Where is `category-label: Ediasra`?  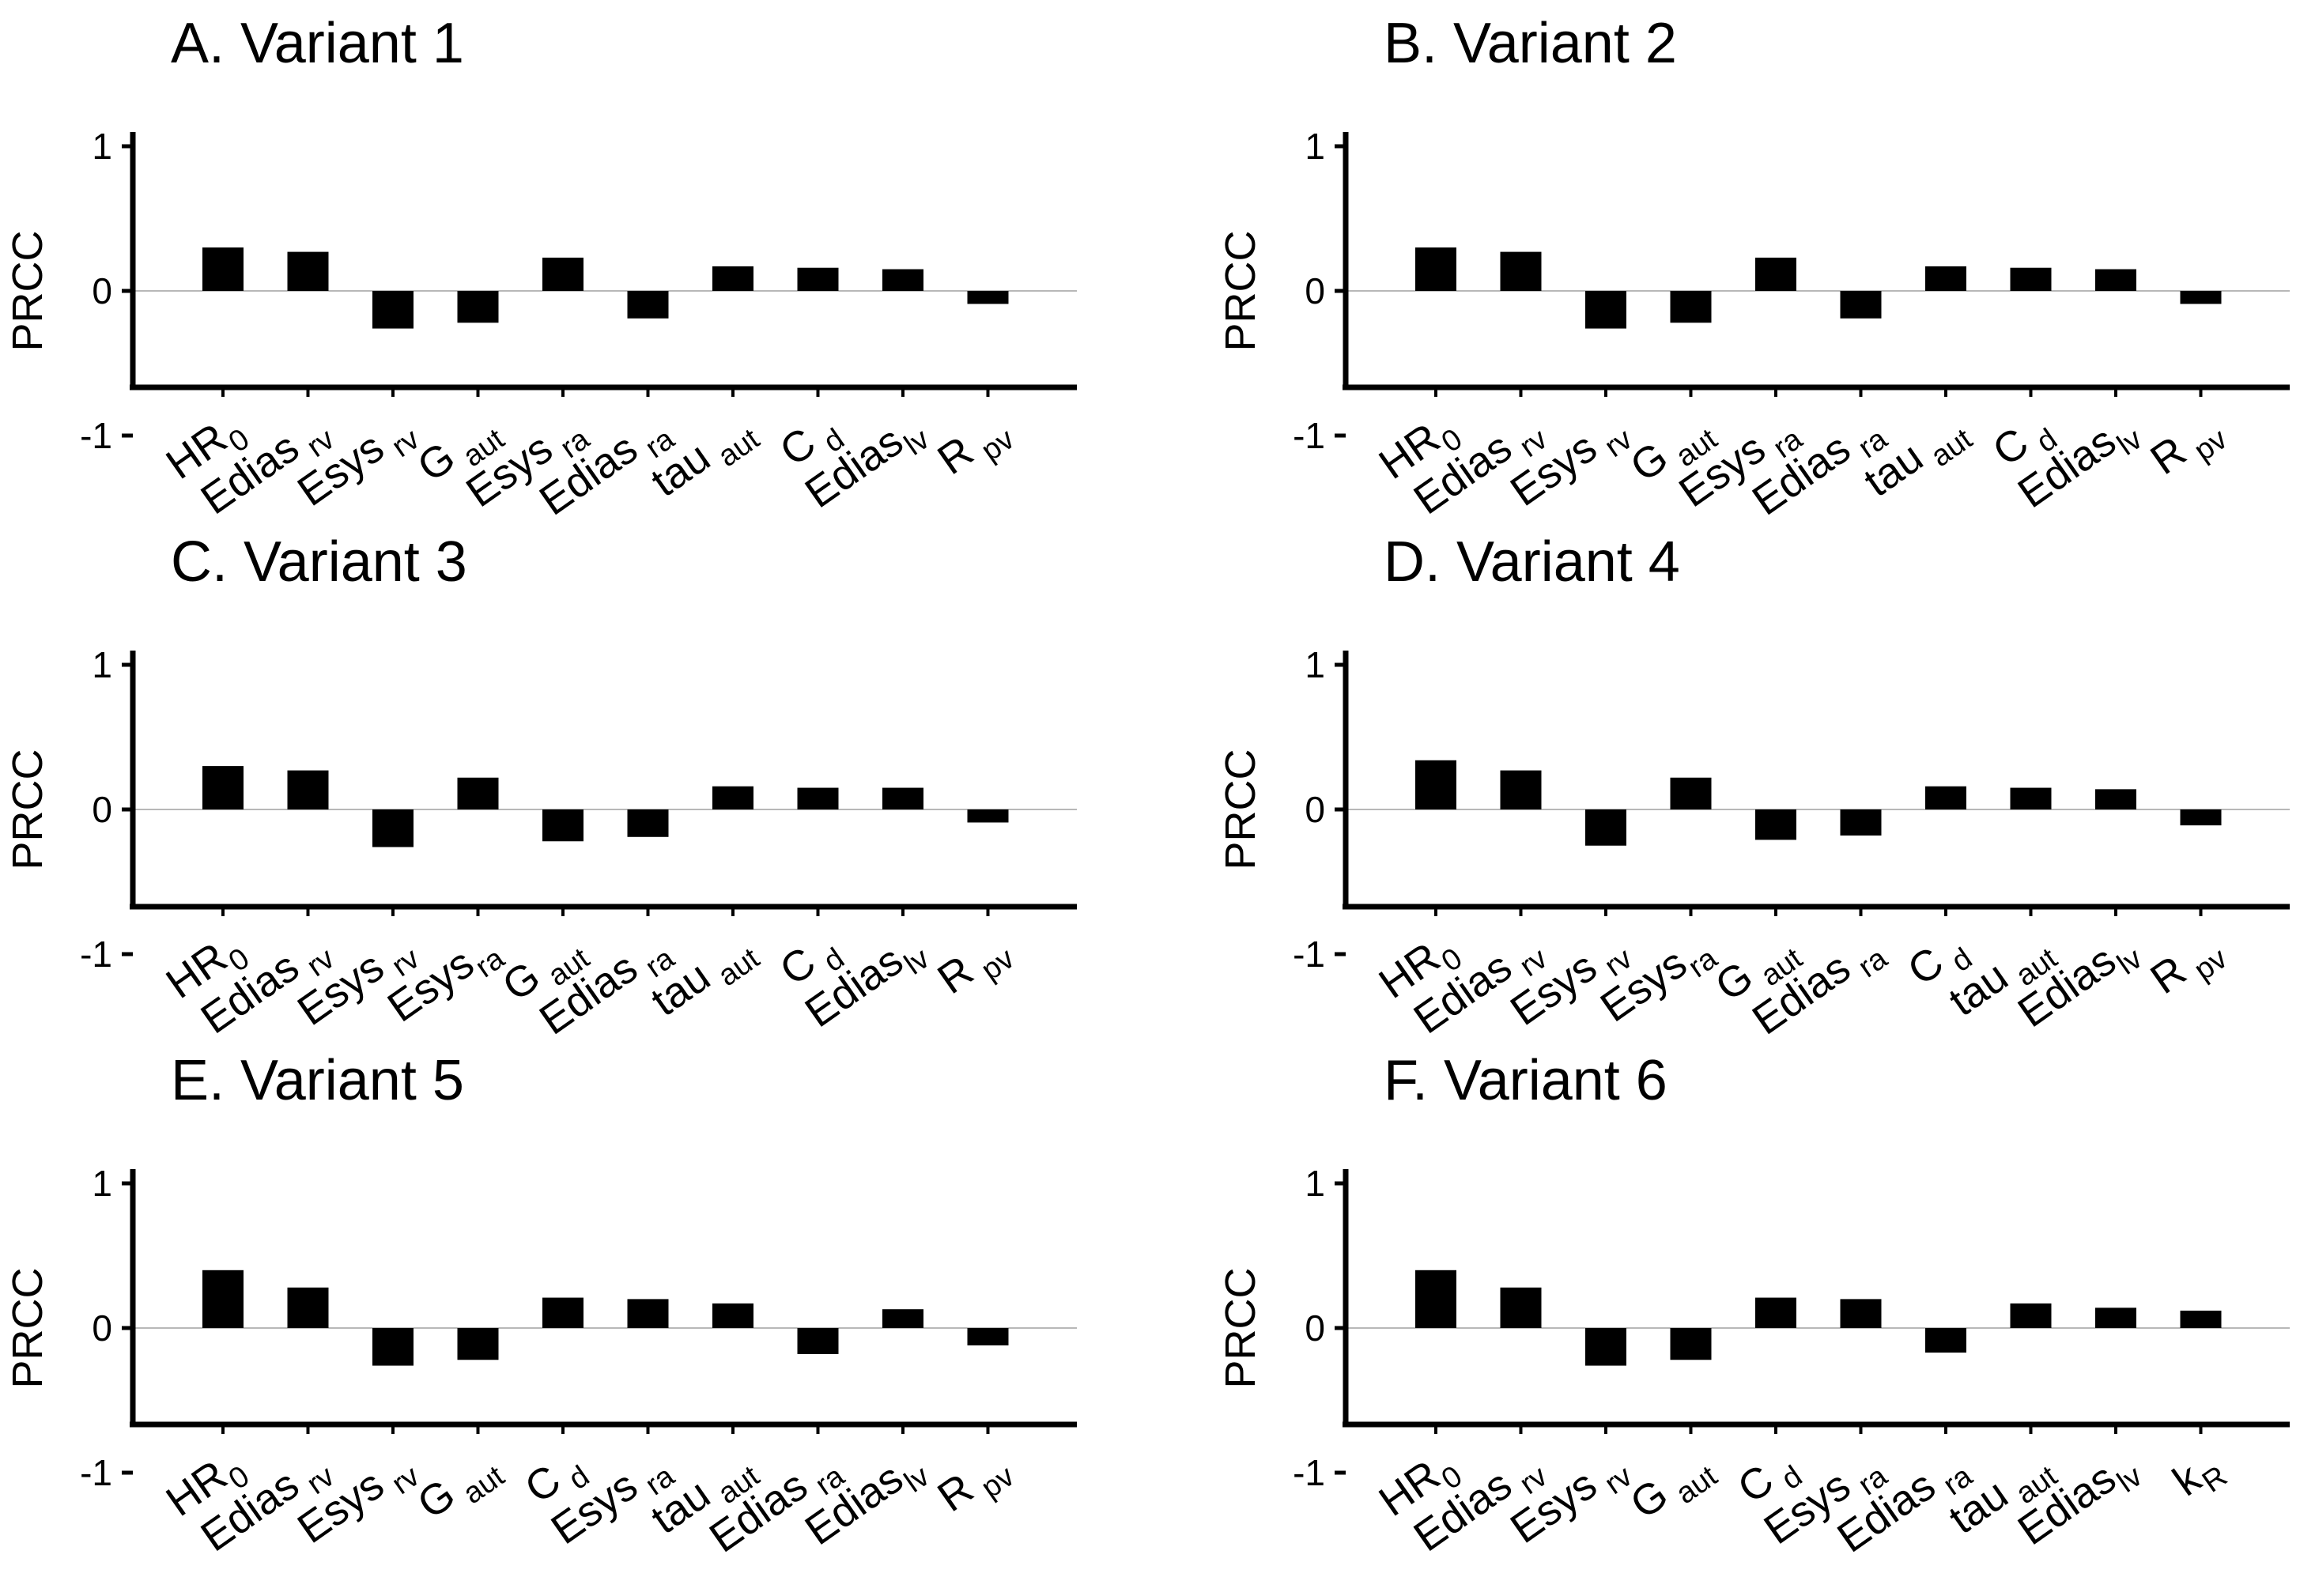 category-label: Ediasra is located at coordinates (1819, 987).